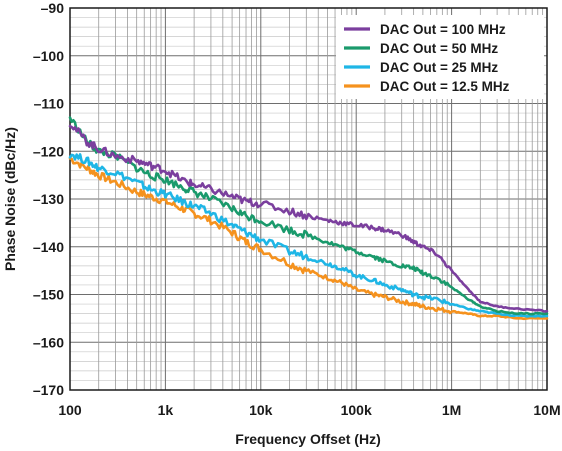  I want to click on x-tick-label: 10k, so click(261, 410).